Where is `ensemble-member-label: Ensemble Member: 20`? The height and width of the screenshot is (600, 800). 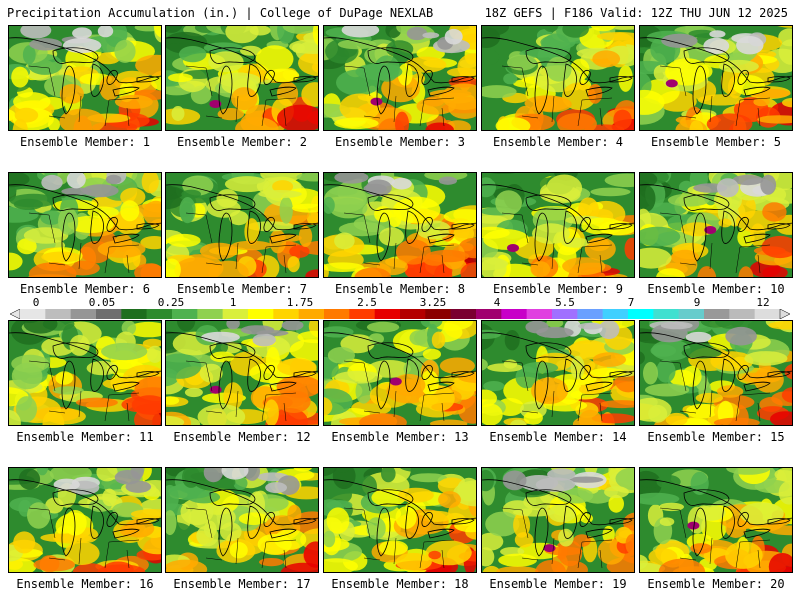
ensemble-member-label: Ensemble Member: 20 is located at coordinates (716, 584).